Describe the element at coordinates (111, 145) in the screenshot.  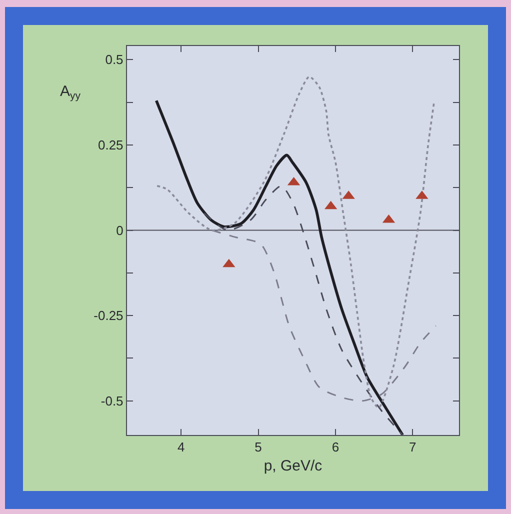
I see `y-tick-label: 0.25` at that location.